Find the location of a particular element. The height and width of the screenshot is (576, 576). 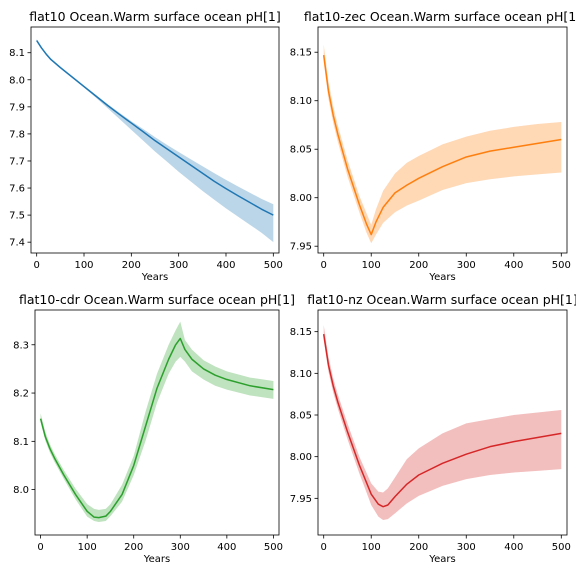

y-tick-label: 7.5 is located at coordinates (17, 216).